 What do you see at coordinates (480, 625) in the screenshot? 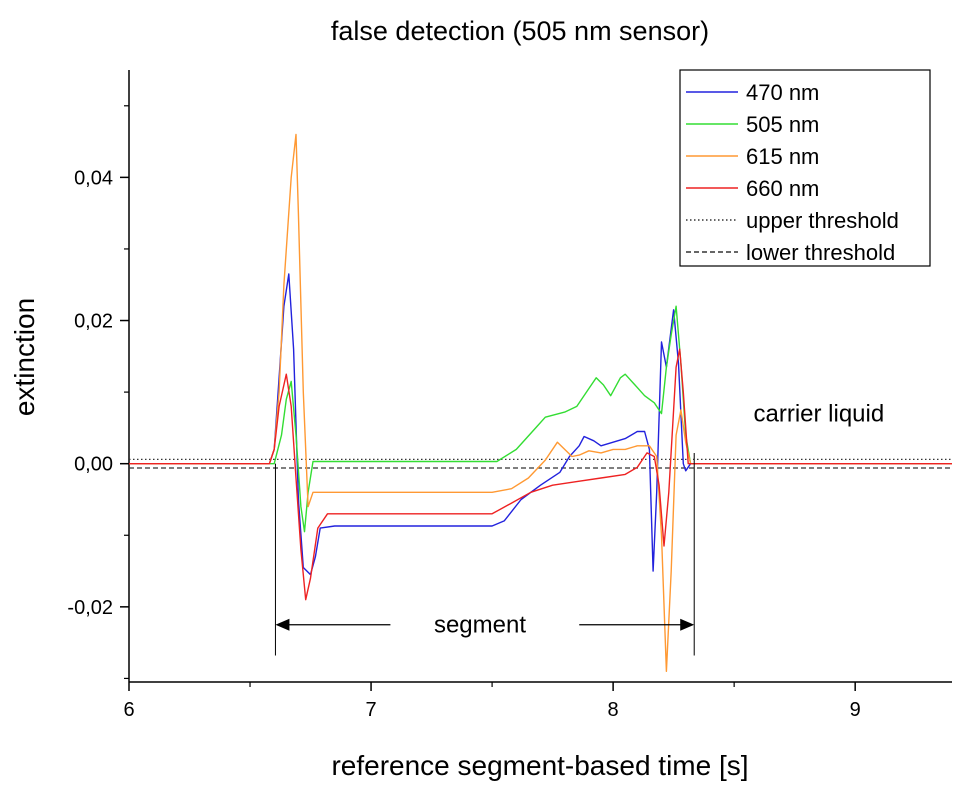
I see `annotation-segment: segment` at bounding box center [480, 625].